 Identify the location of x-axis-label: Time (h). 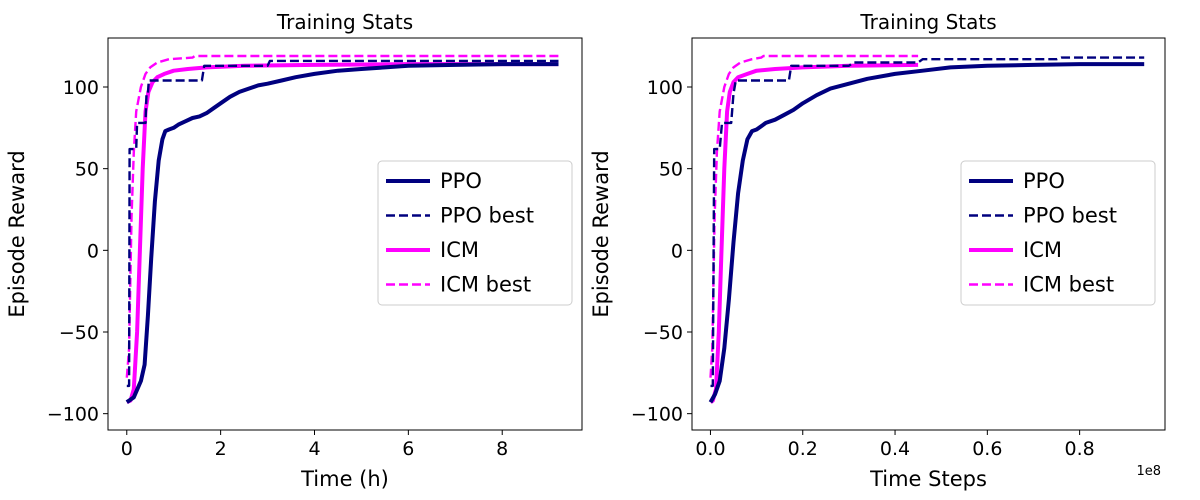
(344, 479).